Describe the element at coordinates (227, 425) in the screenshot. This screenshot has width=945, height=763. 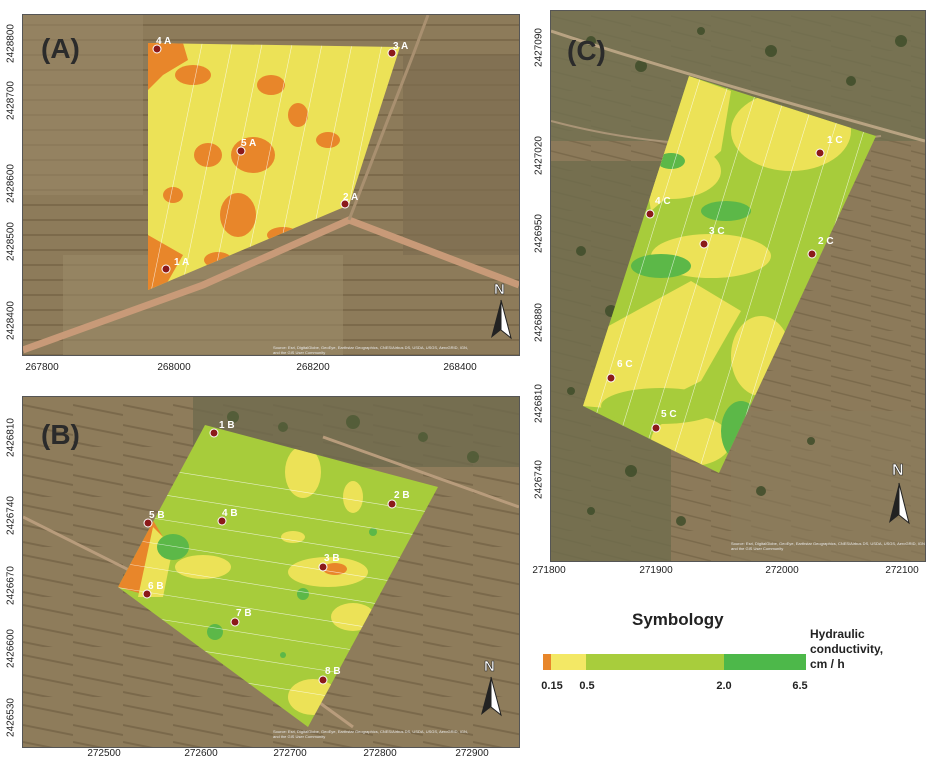
I see `svg-text: 1 B` at that location.